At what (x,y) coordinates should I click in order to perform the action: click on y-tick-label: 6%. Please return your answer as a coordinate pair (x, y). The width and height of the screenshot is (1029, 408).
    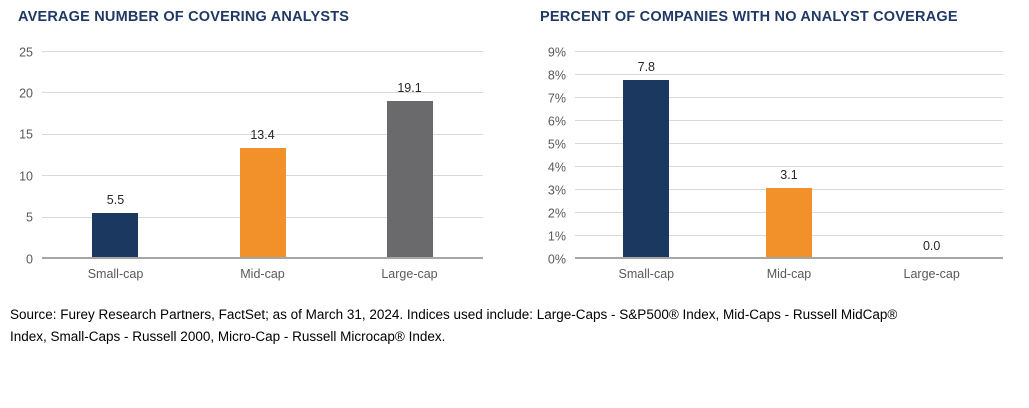
    Looking at the image, I should click on (556, 120).